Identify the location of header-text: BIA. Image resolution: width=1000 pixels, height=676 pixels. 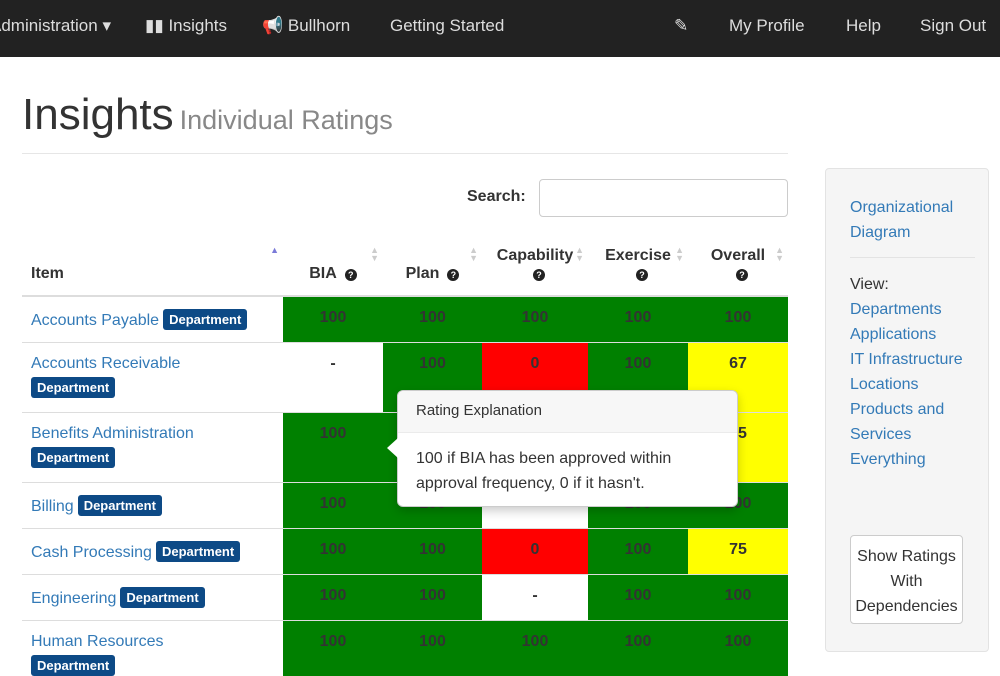
(323, 273).